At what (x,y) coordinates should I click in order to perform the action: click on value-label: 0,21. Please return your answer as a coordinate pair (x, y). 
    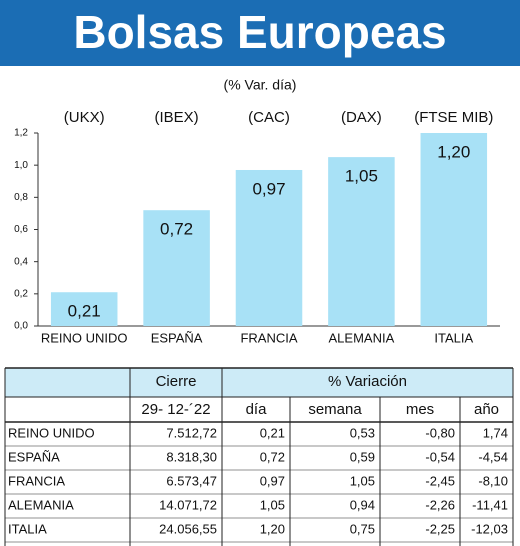
    Looking at the image, I should click on (84, 311).